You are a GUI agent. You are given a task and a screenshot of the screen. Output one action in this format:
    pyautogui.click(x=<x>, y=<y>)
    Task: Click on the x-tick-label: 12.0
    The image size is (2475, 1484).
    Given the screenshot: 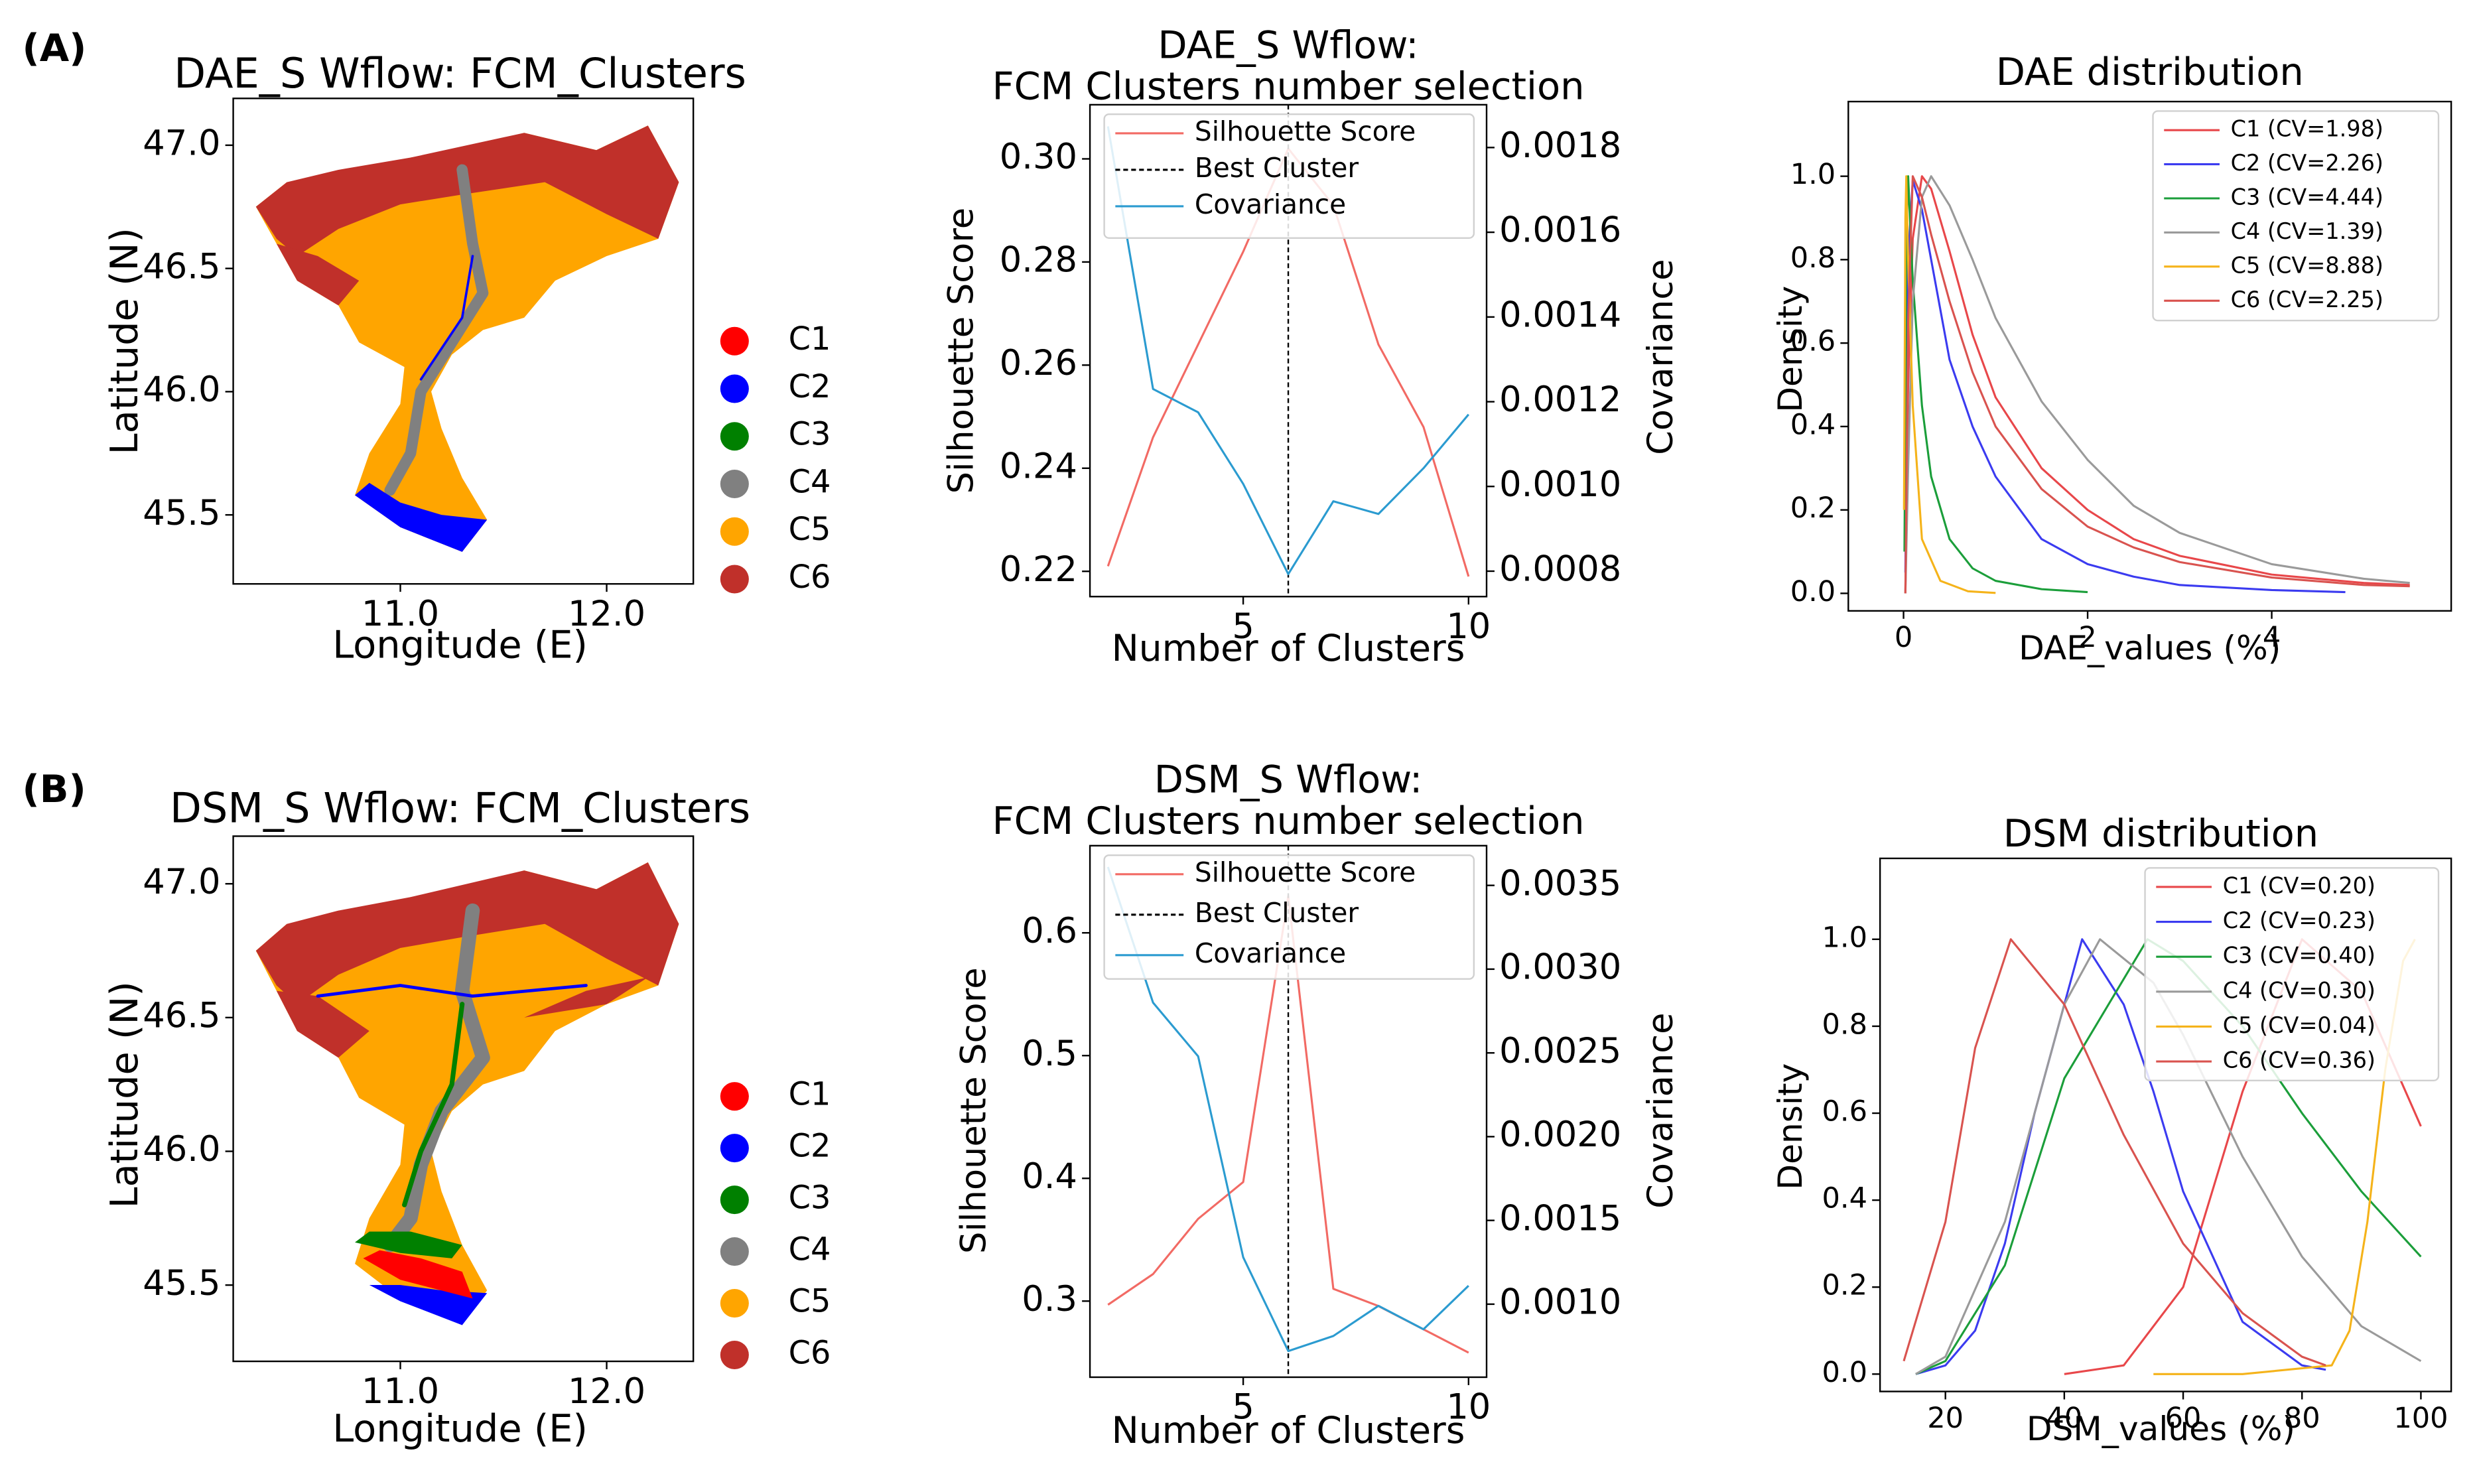 What is the action you would take?
    pyautogui.click(x=606, y=614)
    